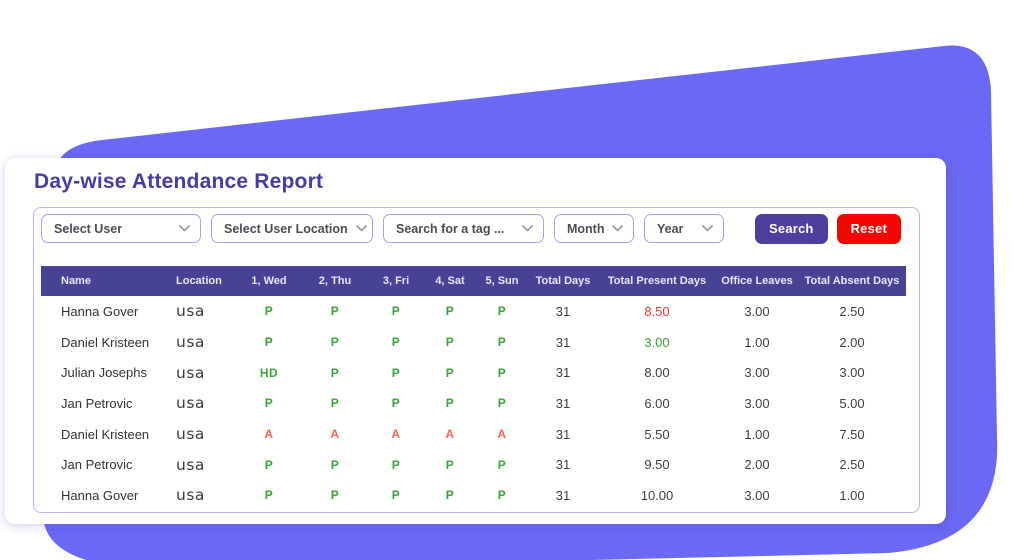  Describe the element at coordinates (269, 372) in the screenshot. I see `day-status-cell: HD` at that location.